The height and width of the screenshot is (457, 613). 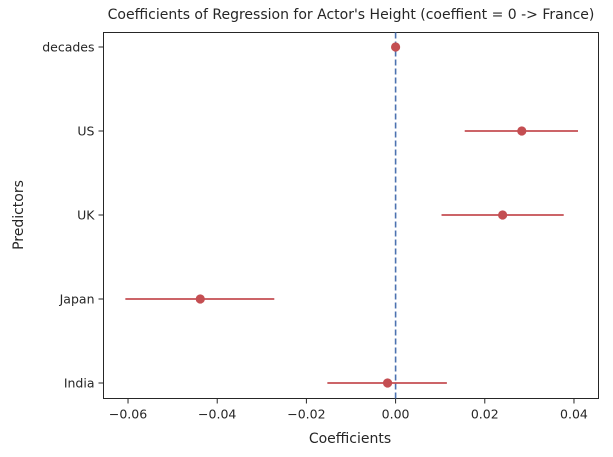 What do you see at coordinates (85, 131) in the screenshot?
I see `y-tick-label: US` at bounding box center [85, 131].